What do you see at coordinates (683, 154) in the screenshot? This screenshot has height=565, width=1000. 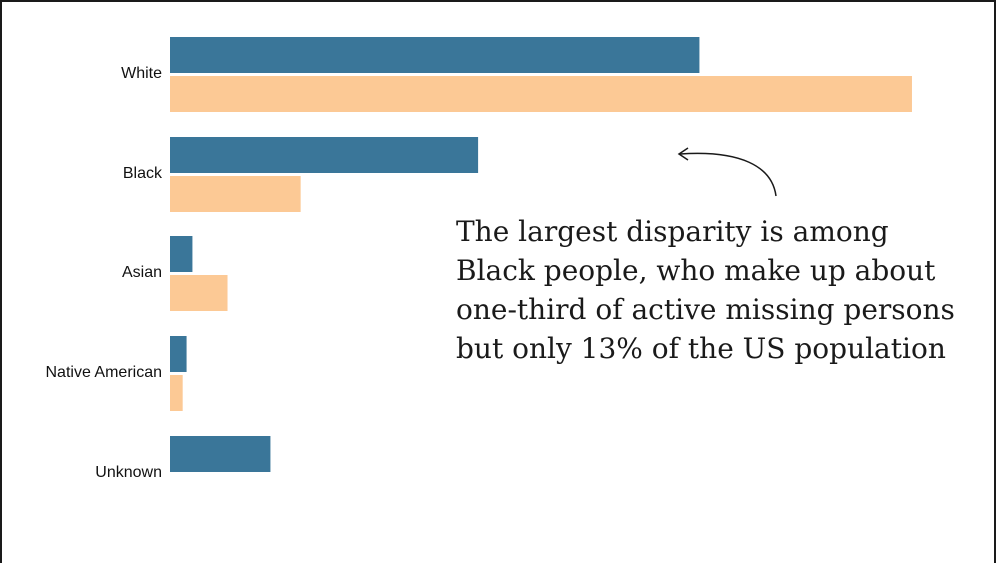 I see `annotation-arrowhead` at bounding box center [683, 154].